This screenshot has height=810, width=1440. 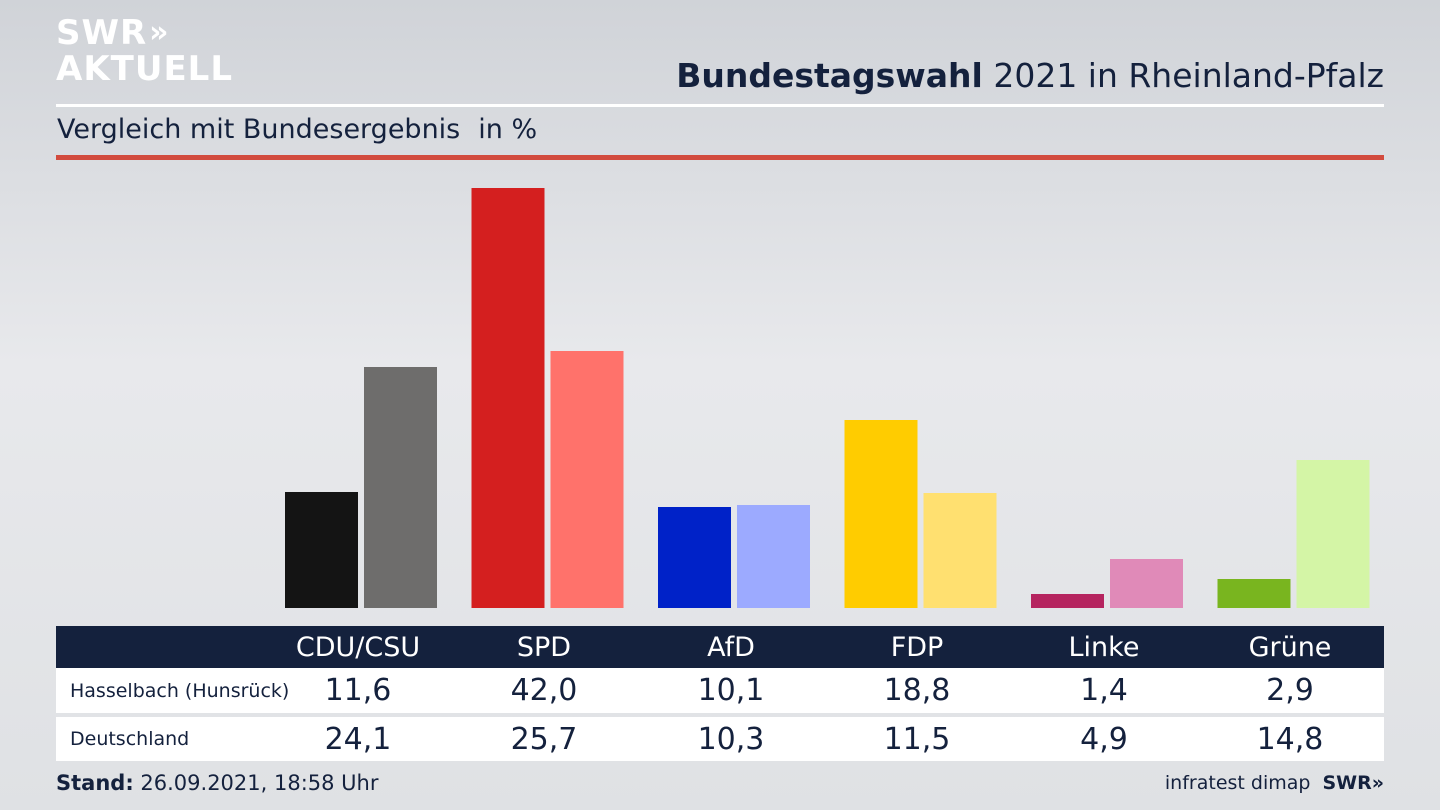 What do you see at coordinates (731, 739) in the screenshot?
I see `value-cell: 10,3` at bounding box center [731, 739].